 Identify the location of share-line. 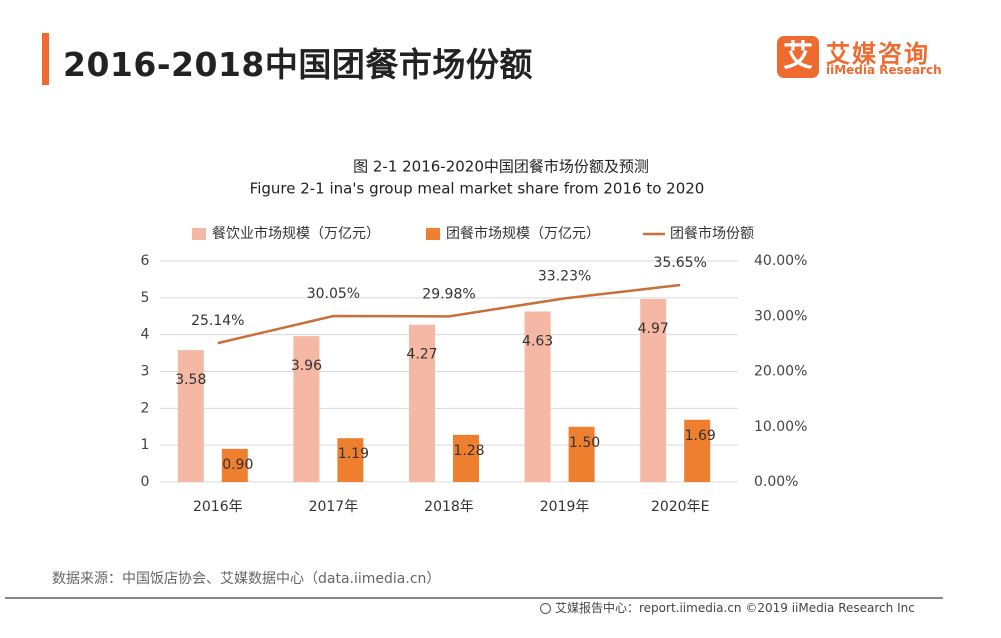
(449, 314).